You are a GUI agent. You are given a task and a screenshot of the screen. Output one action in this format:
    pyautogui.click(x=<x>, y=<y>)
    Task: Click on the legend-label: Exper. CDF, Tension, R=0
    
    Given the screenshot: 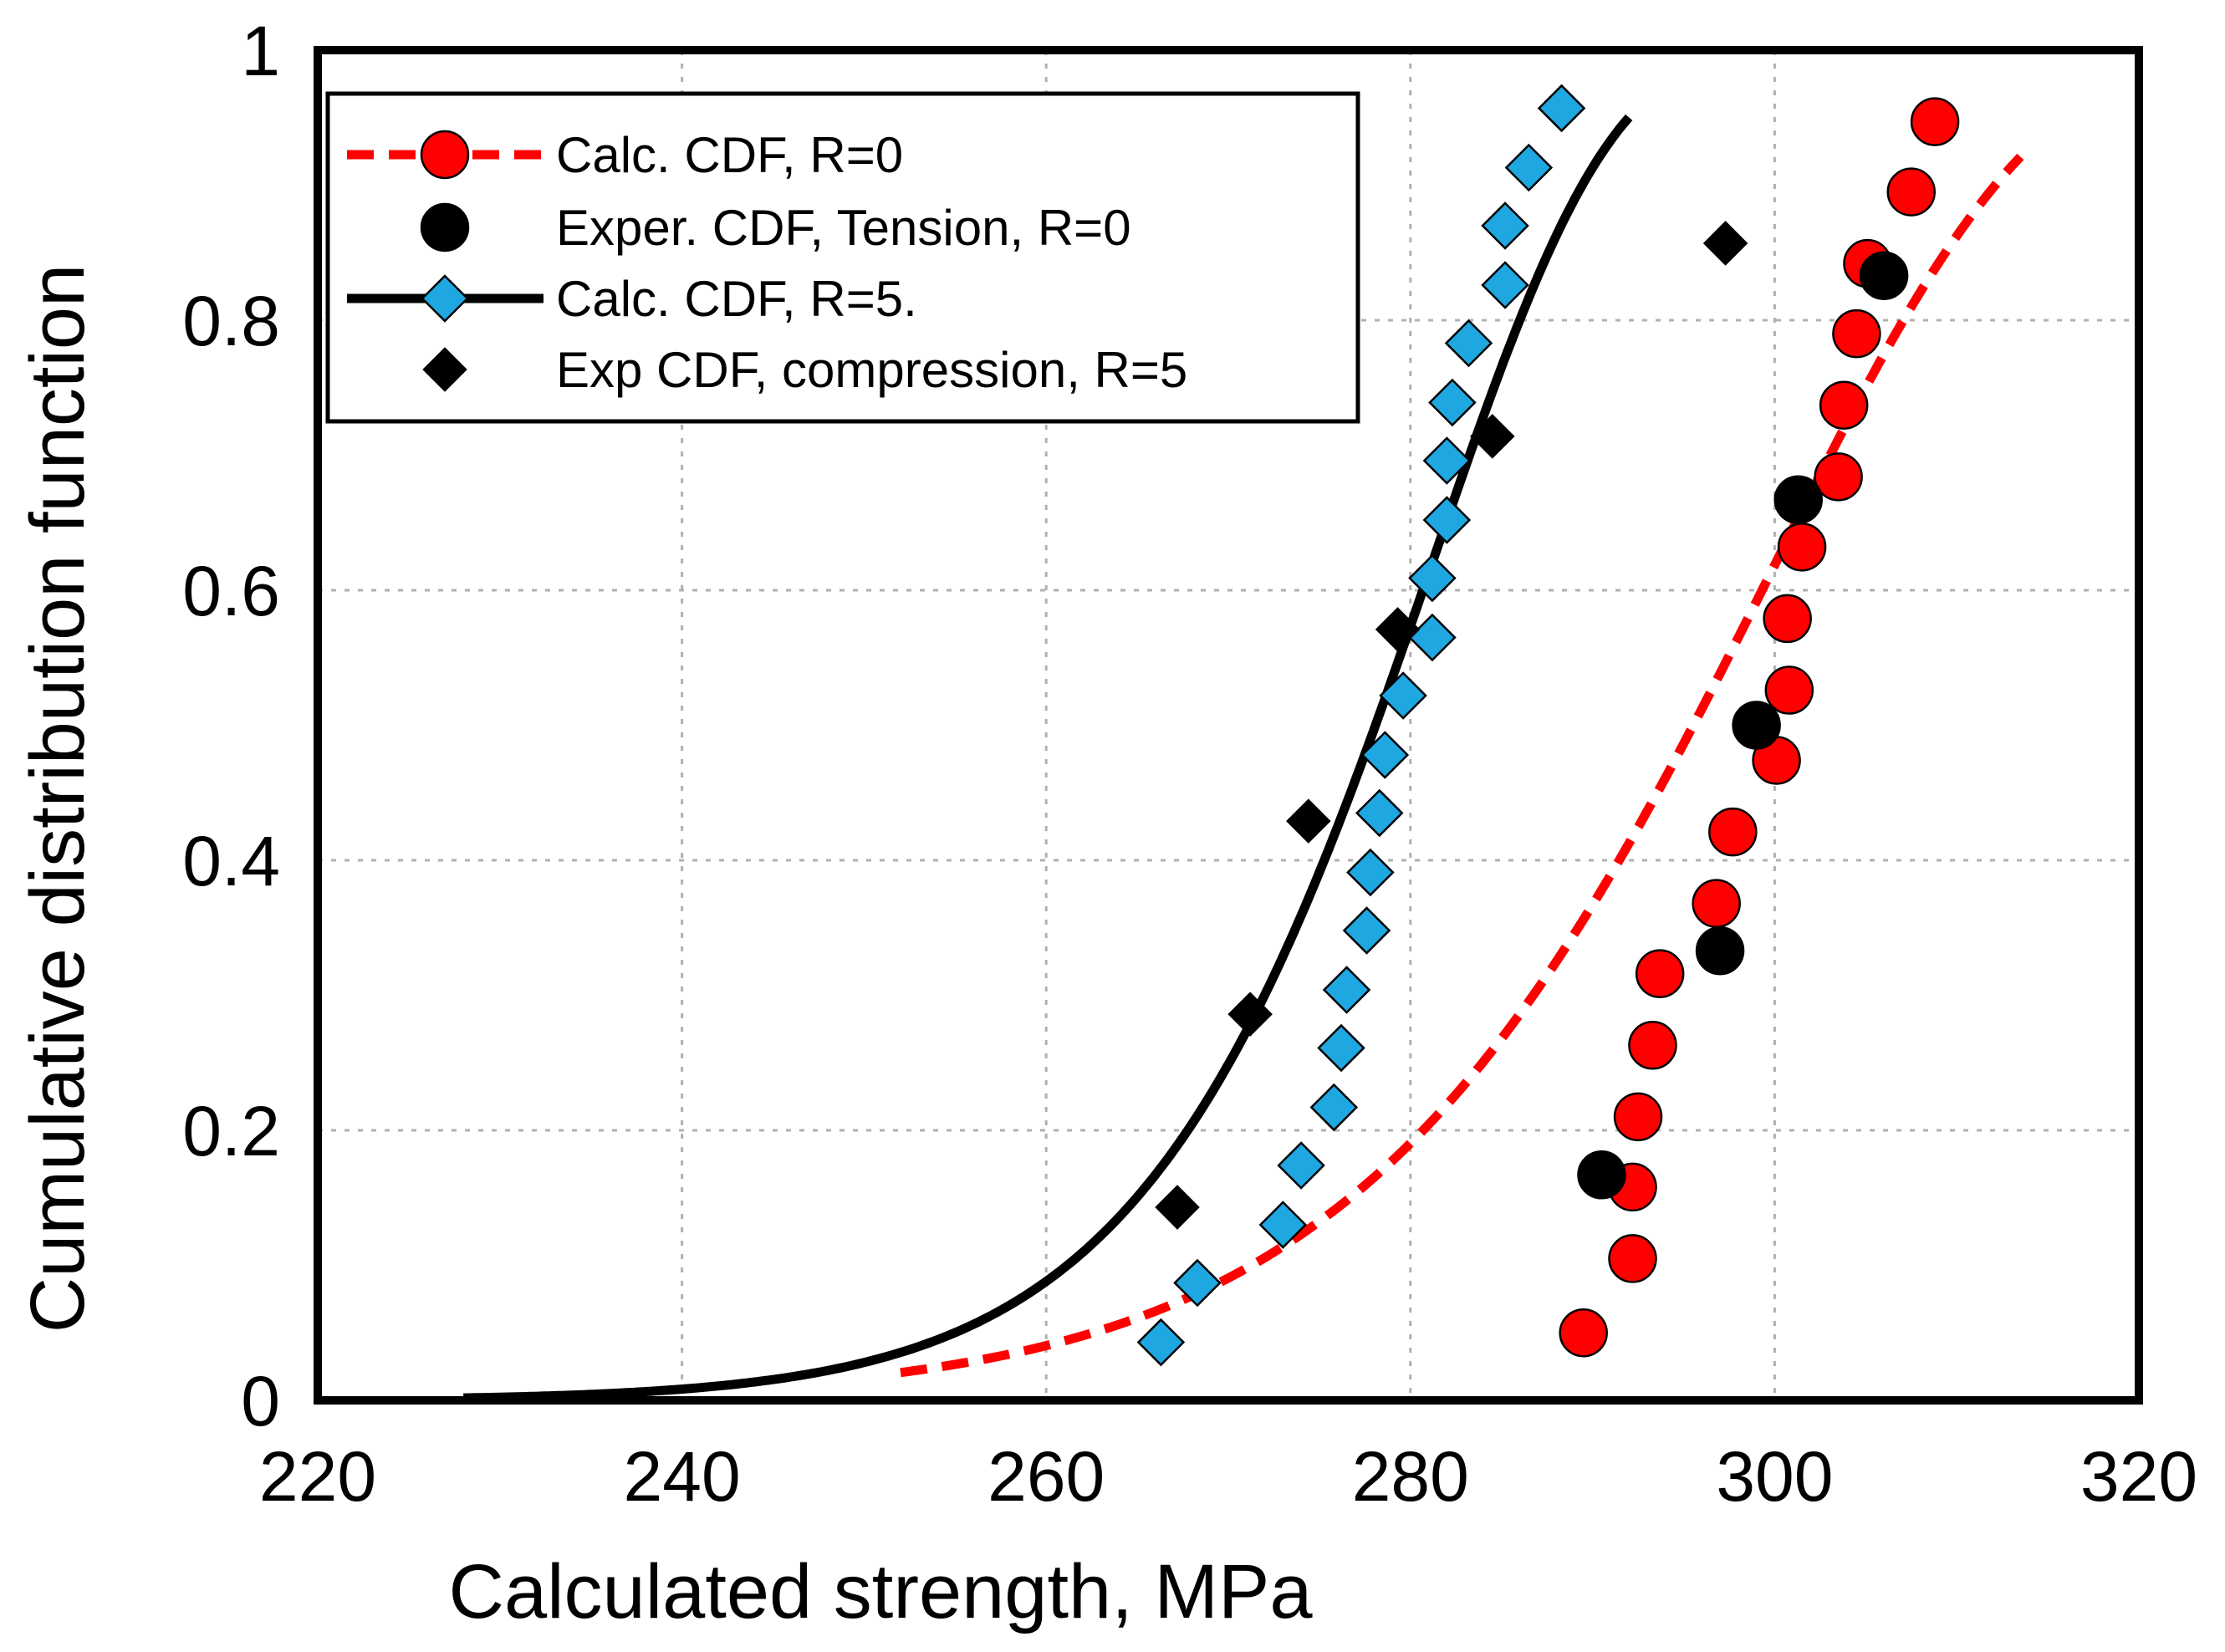 What is the action you would take?
    pyautogui.click(x=844, y=228)
    